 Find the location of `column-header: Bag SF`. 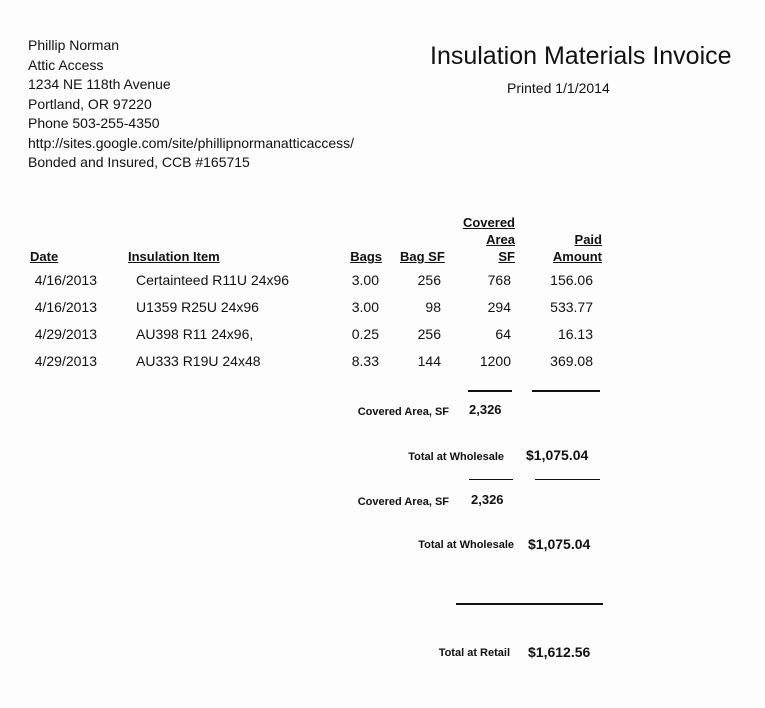

column-header: Bag SF is located at coordinates (422, 256).